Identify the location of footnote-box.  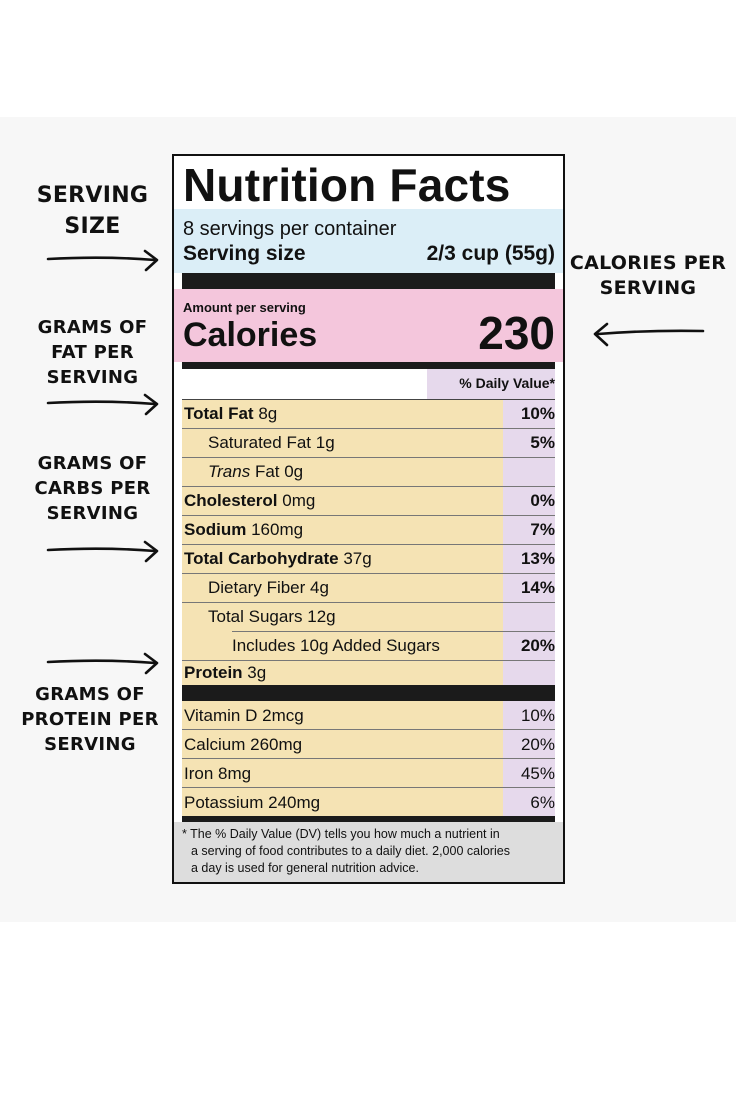
(368, 852).